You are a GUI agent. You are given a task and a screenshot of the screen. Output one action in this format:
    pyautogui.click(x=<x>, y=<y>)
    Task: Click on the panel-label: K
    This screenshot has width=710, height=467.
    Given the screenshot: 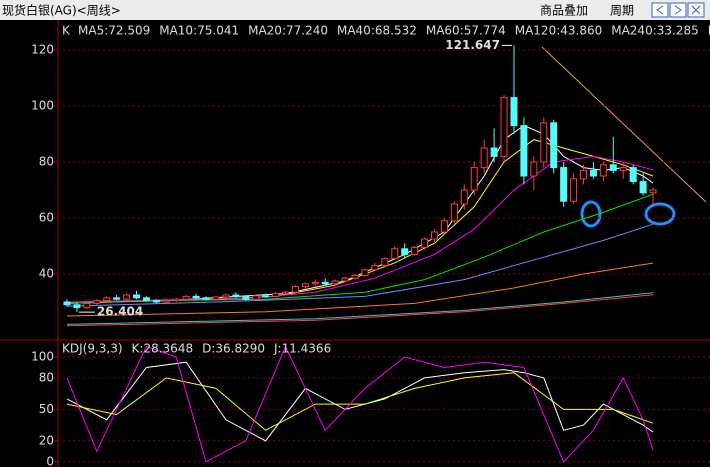 What is the action you would take?
    pyautogui.click(x=66, y=31)
    